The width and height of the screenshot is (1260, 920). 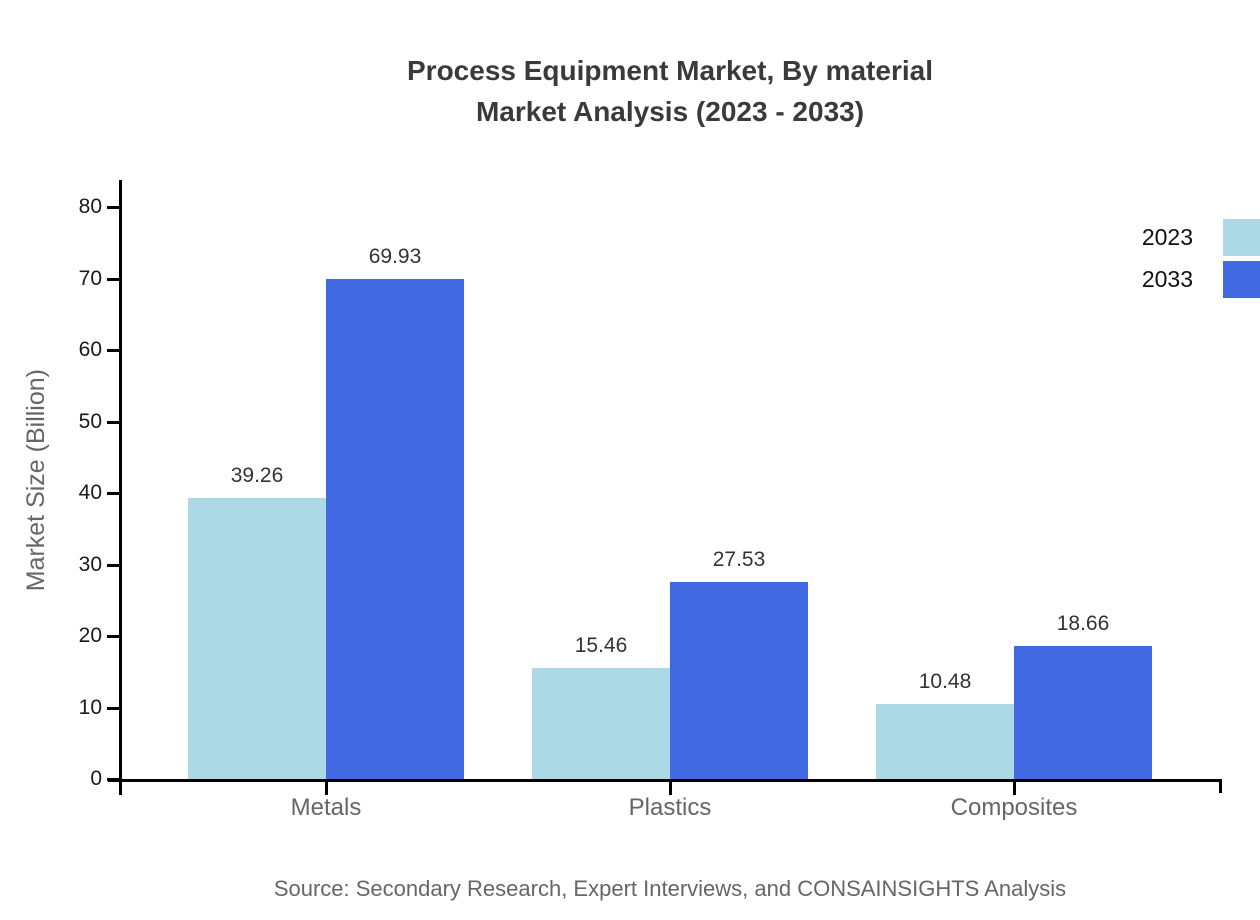 What do you see at coordinates (1220, 786) in the screenshot?
I see `x-end-tick-mark` at bounding box center [1220, 786].